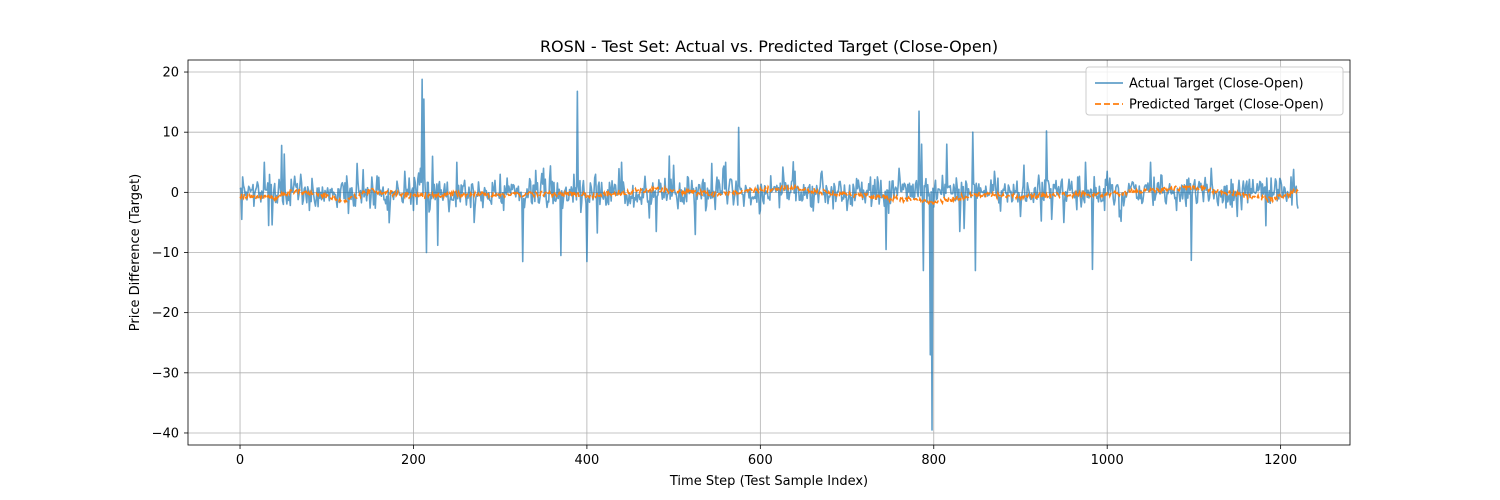 Image resolution: width=1500 pixels, height=500 pixels. Describe the element at coordinates (175, 193) in the screenshot. I see `y-tick-label: 0` at that location.